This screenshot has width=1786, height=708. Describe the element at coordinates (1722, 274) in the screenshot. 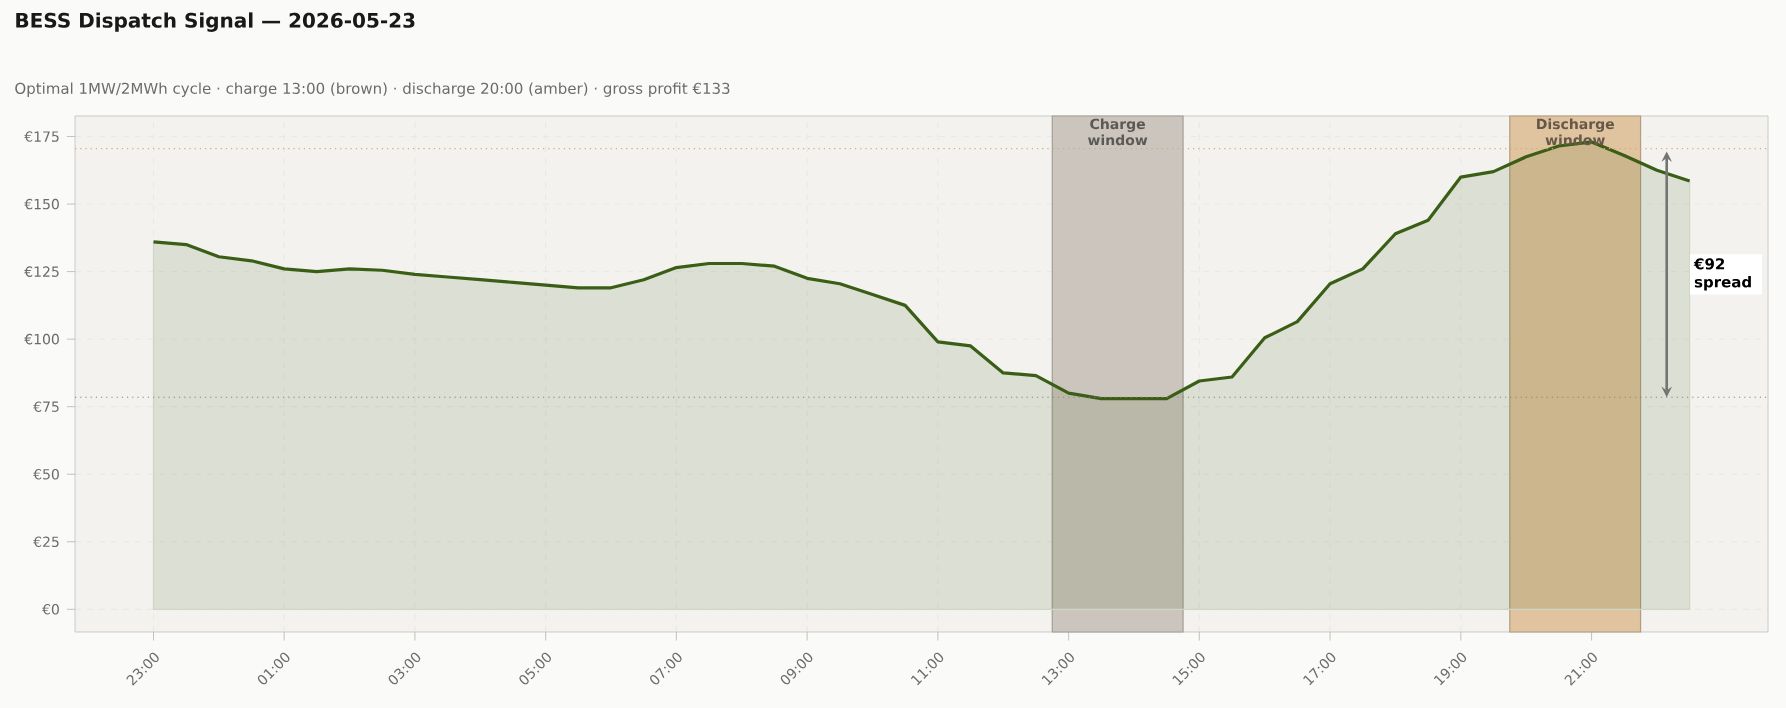

I see `annotation: €92 spread` at that location.